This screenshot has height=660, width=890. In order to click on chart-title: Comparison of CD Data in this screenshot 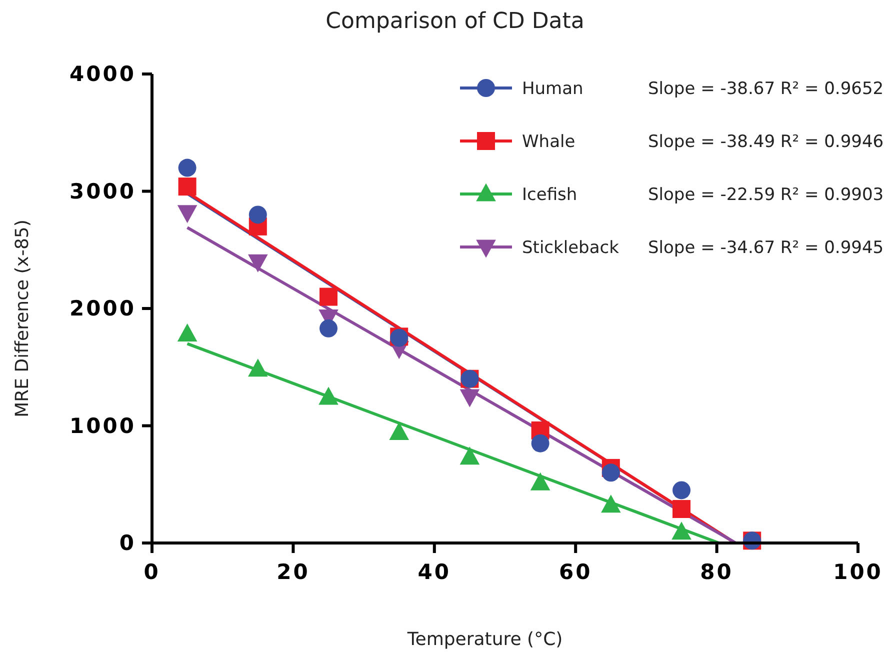, I will do `click(455, 21)`.